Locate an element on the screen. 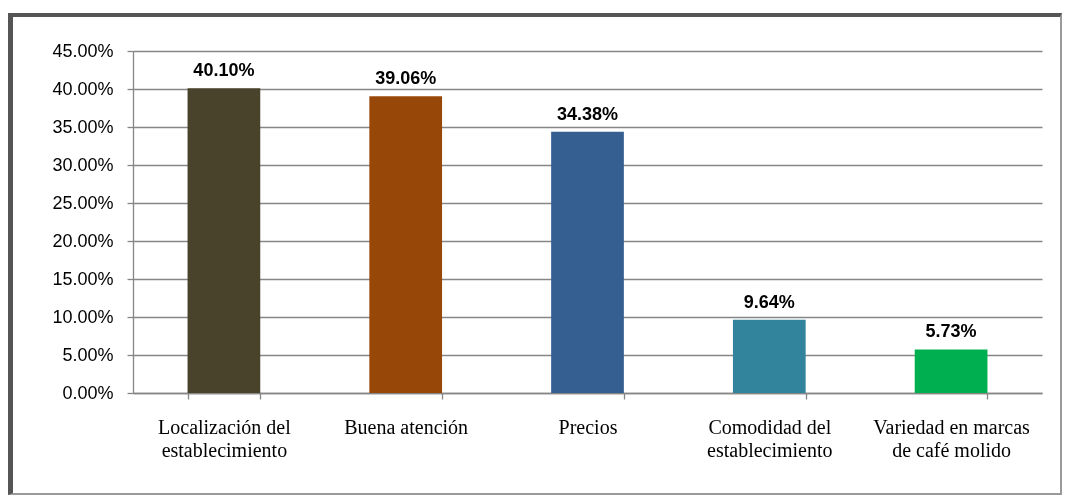 Image resolution: width=1066 pixels, height=496 pixels. x-tick-label: Localización del establecimiento is located at coordinates (225, 438).